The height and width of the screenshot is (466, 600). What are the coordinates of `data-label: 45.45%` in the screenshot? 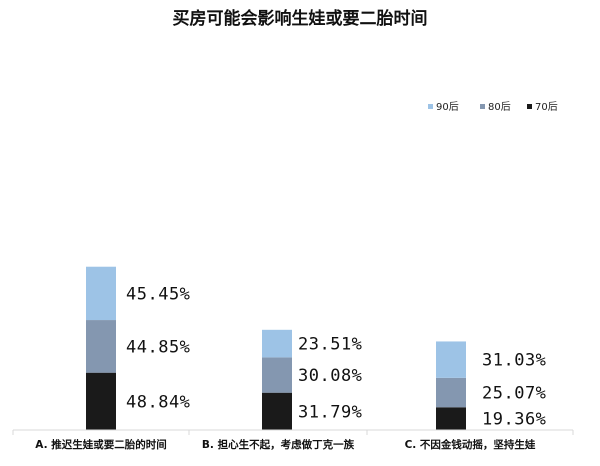 It's located at (158, 294).